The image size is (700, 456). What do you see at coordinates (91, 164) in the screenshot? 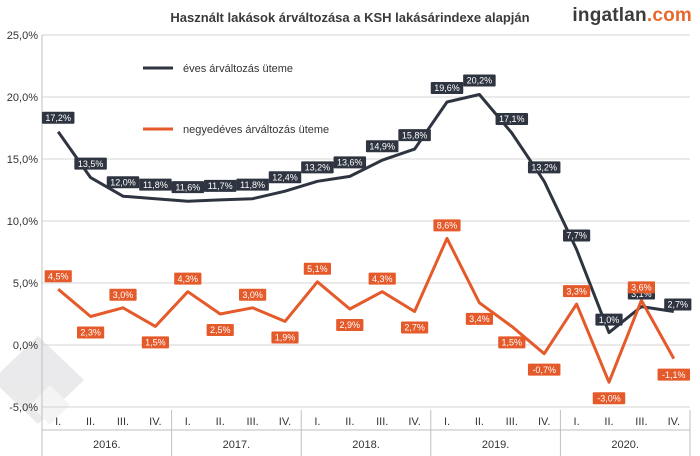
I see `data-label: 13,5%` at bounding box center [91, 164].